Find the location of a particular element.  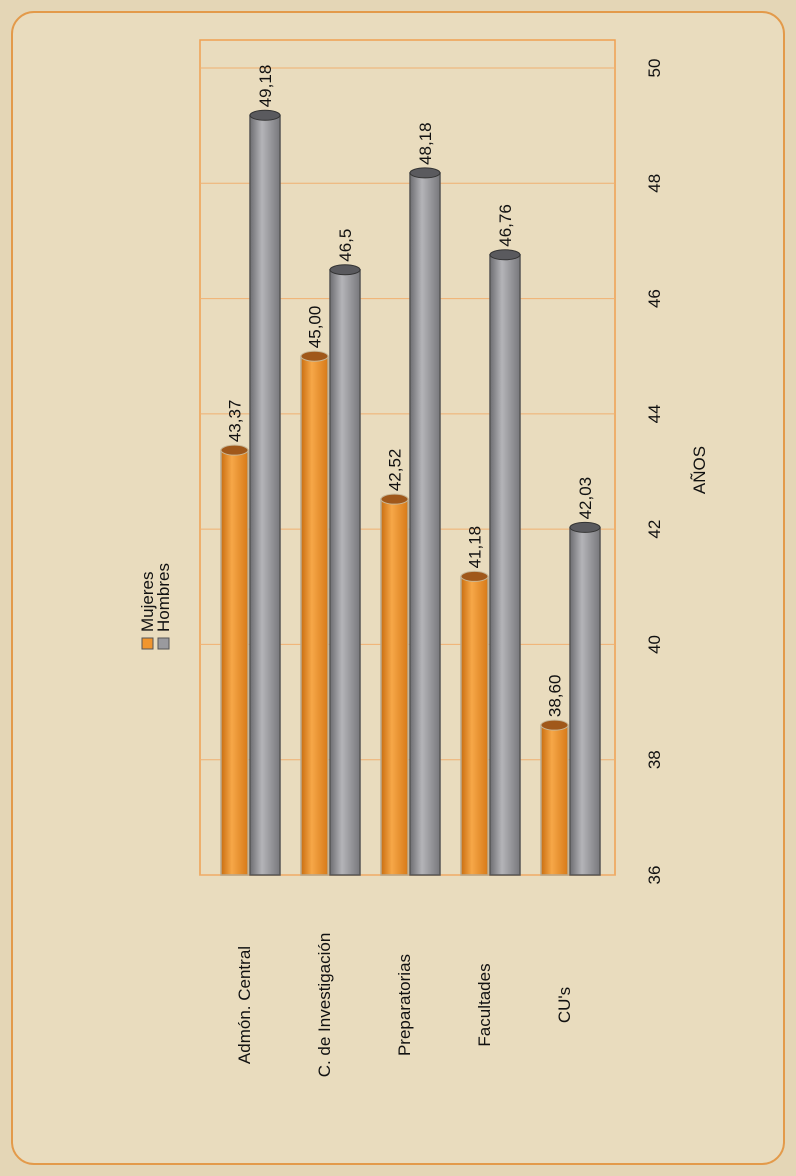

legend-label: Hombres is located at coordinates (163, 597).